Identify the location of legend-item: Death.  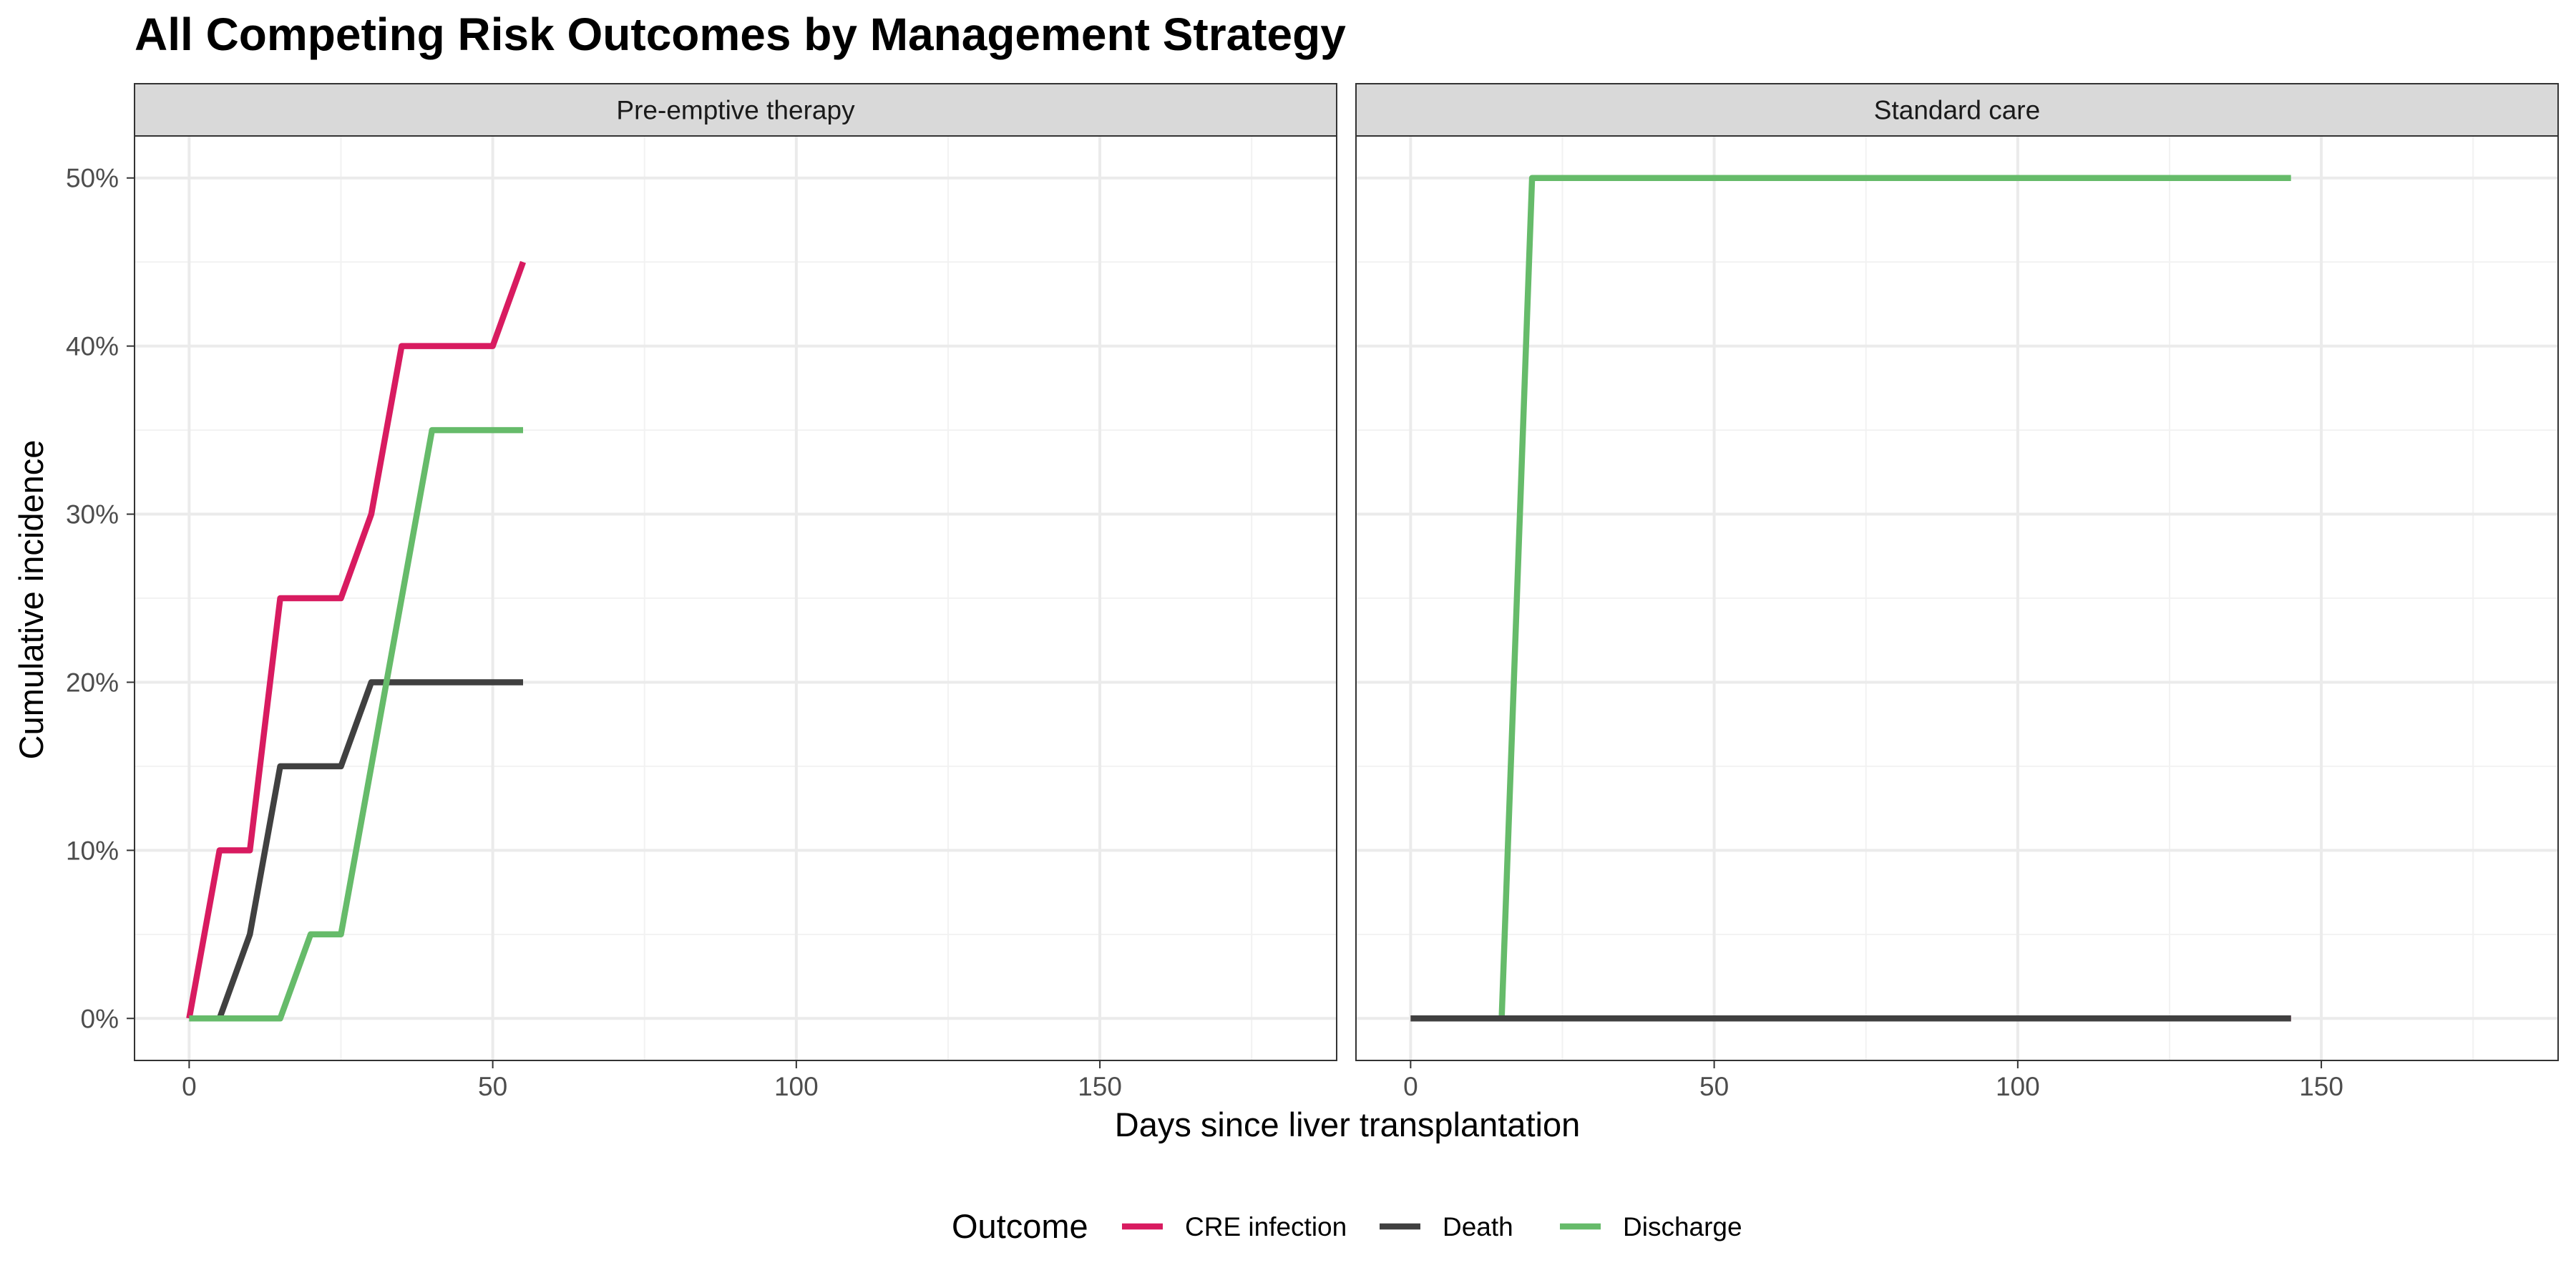
(1446, 1226).